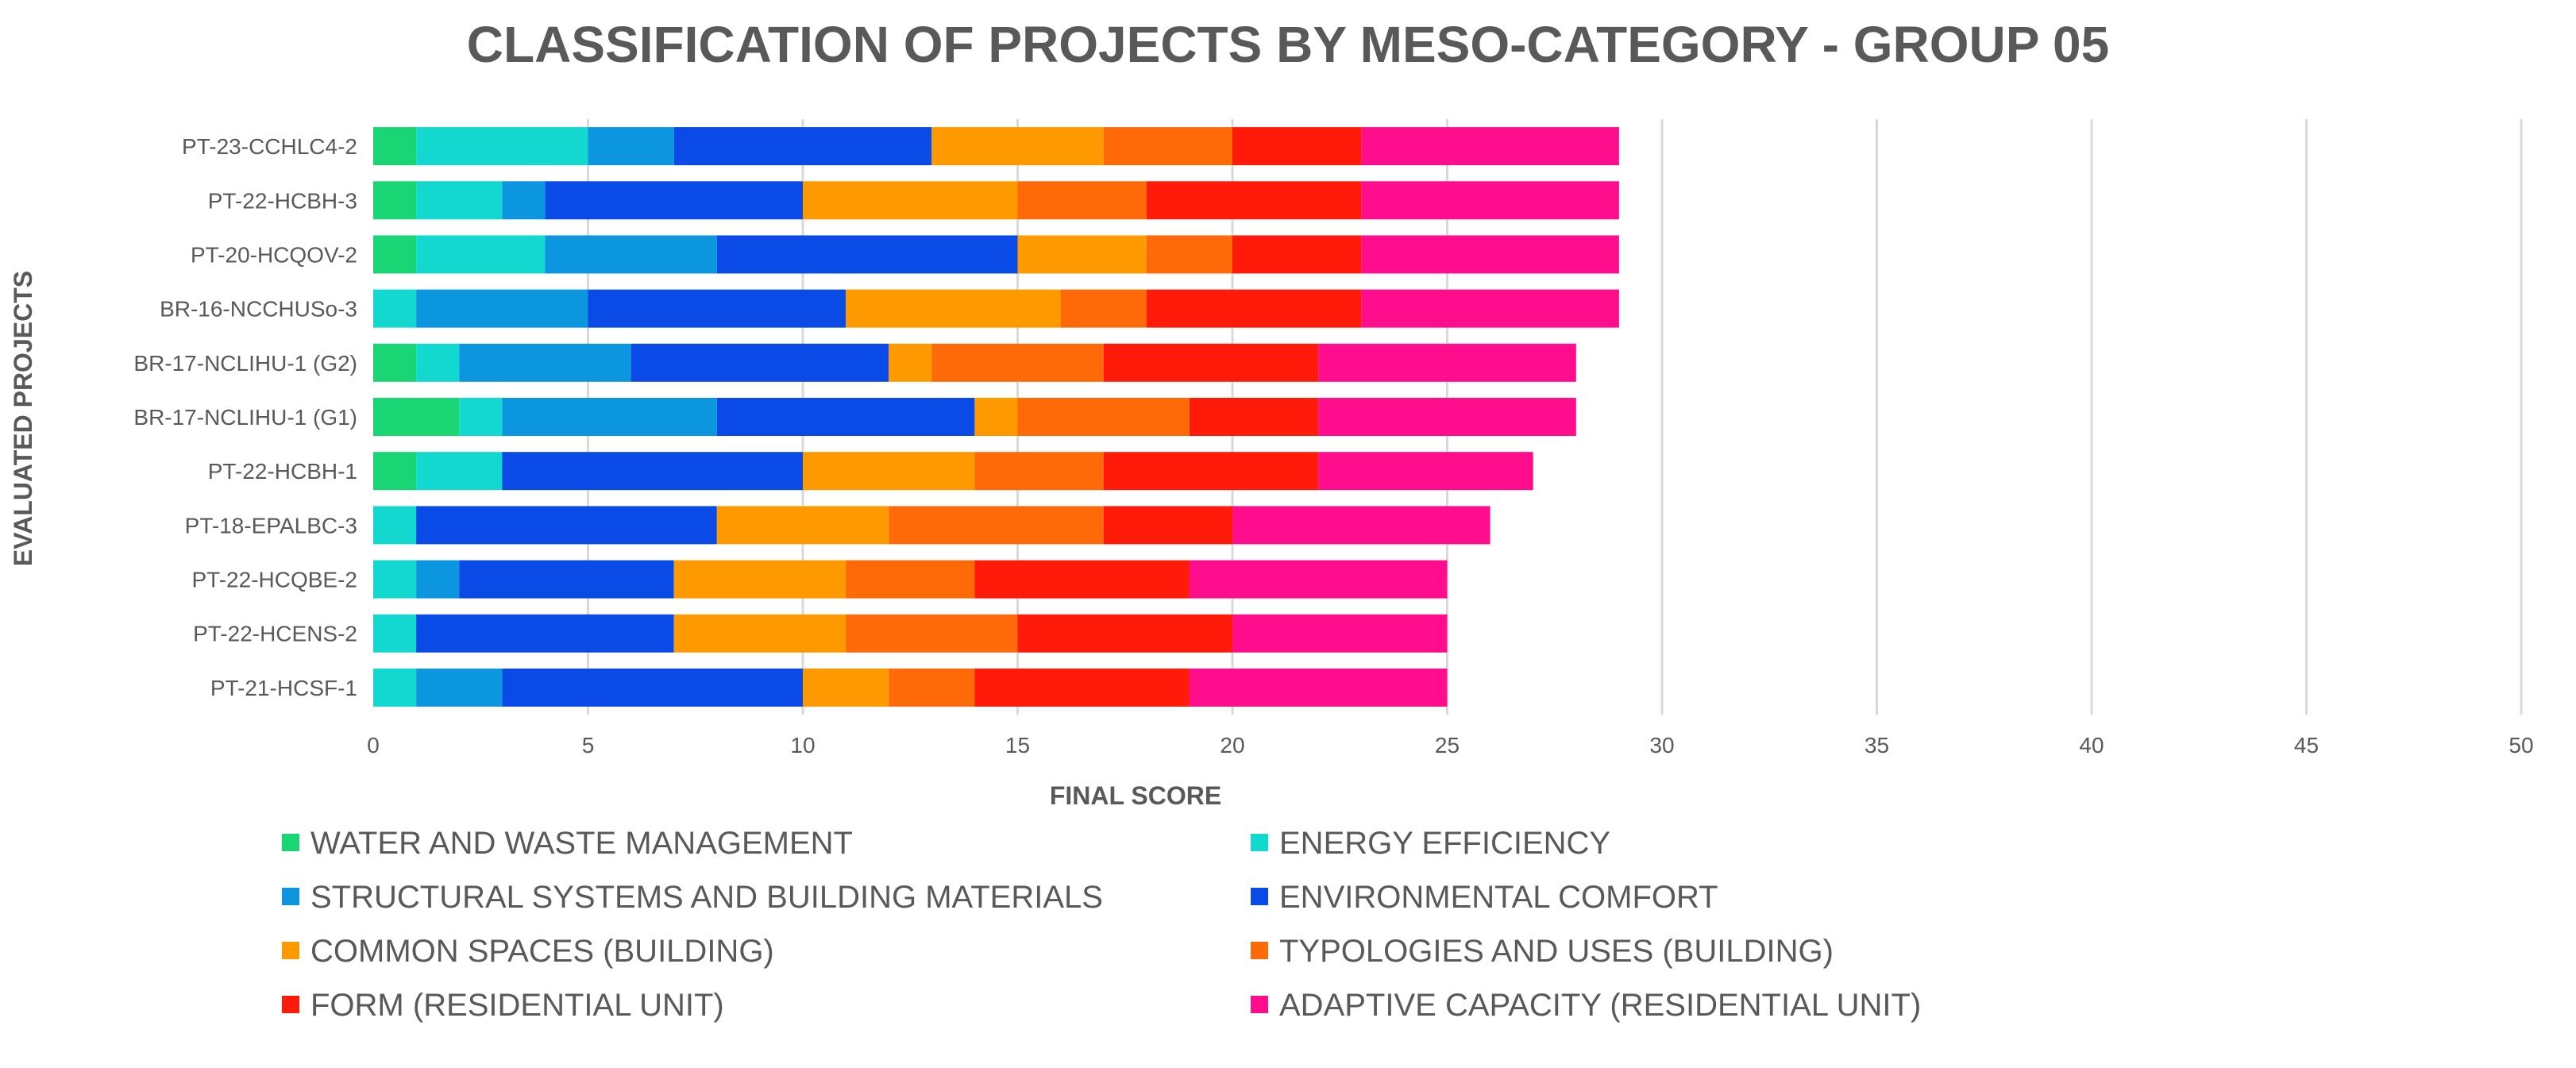 The image size is (2576, 1068). Describe the element at coordinates (1498, 897) in the screenshot. I see `legend-label: ENVIRONMENTAL COMFORT` at that location.